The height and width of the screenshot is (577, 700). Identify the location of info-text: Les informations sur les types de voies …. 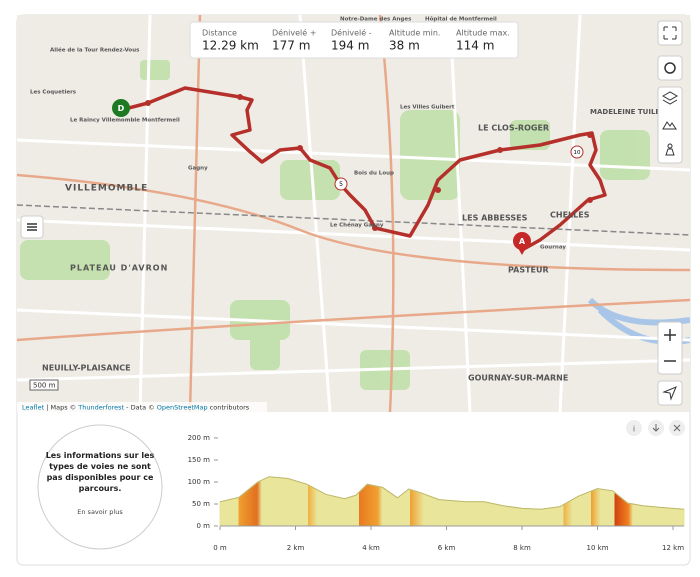
(100, 472).